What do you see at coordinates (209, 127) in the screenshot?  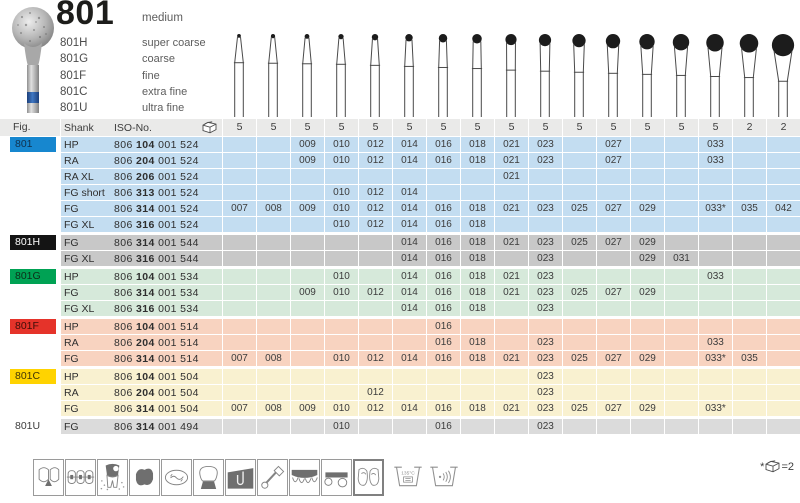 I see `package-icon` at bounding box center [209, 127].